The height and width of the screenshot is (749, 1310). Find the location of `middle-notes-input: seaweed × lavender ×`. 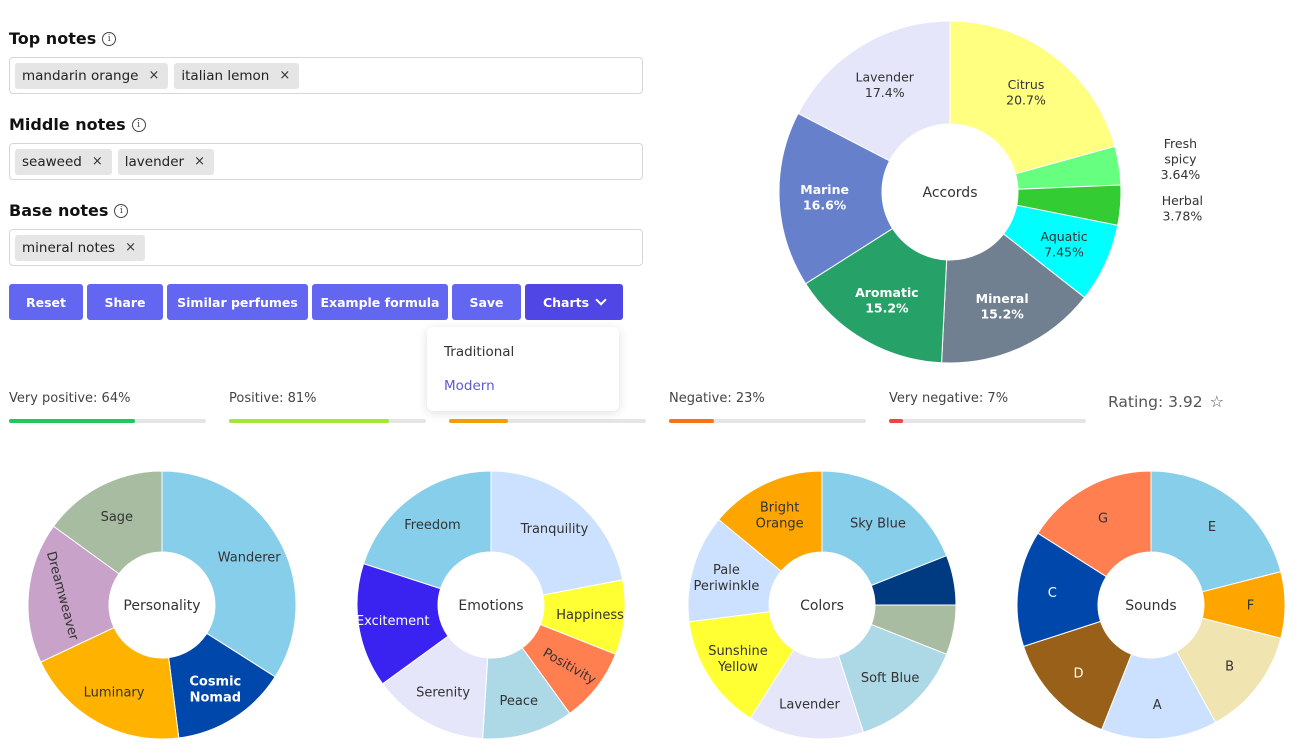

middle-notes-input: seaweed × lavender × is located at coordinates (326, 161).